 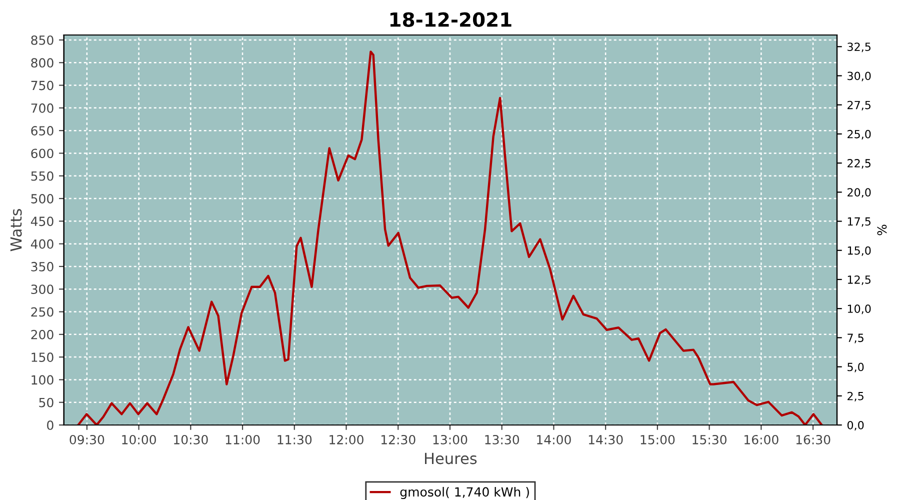 What do you see at coordinates (43, 380) in the screenshot?
I see `y-tick-label: 100` at bounding box center [43, 380].